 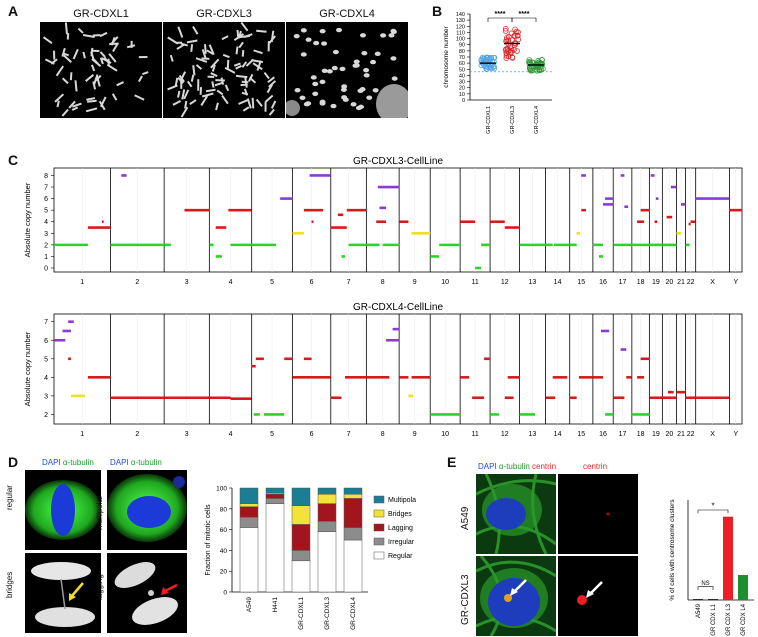 I want to click on y-tick-label: 3, so click(x=46, y=396).